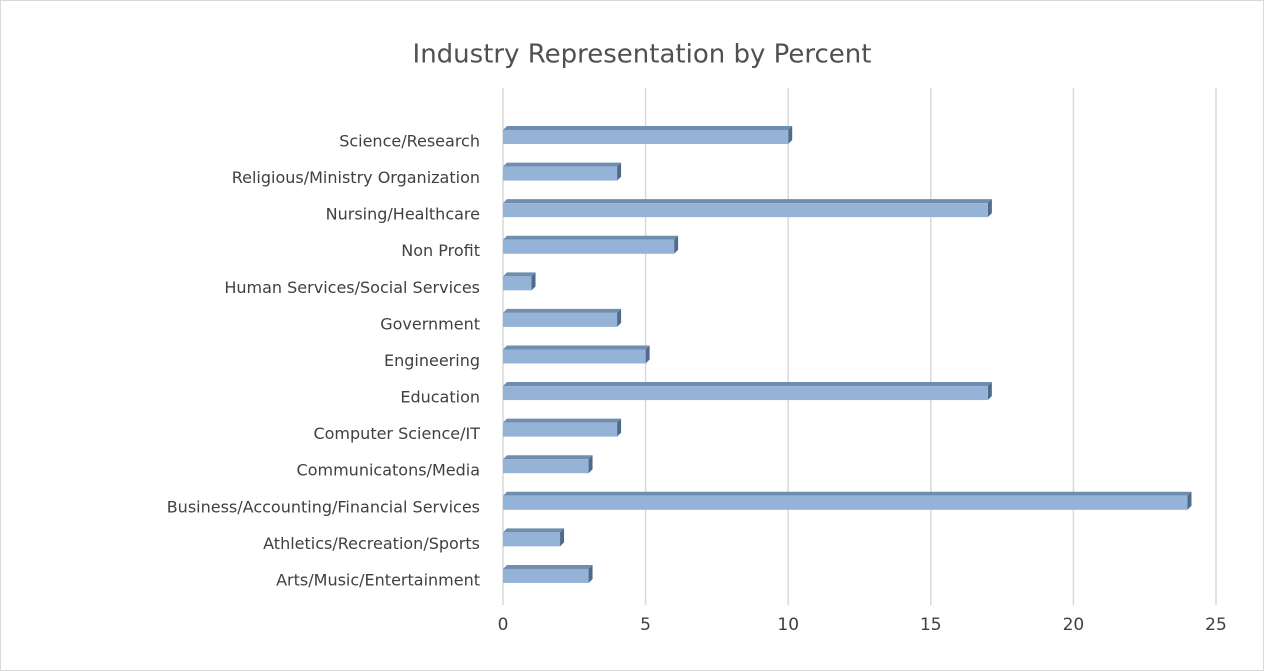 This screenshot has width=1264, height=671. I want to click on x-tick-label: 25, so click(1216, 625).